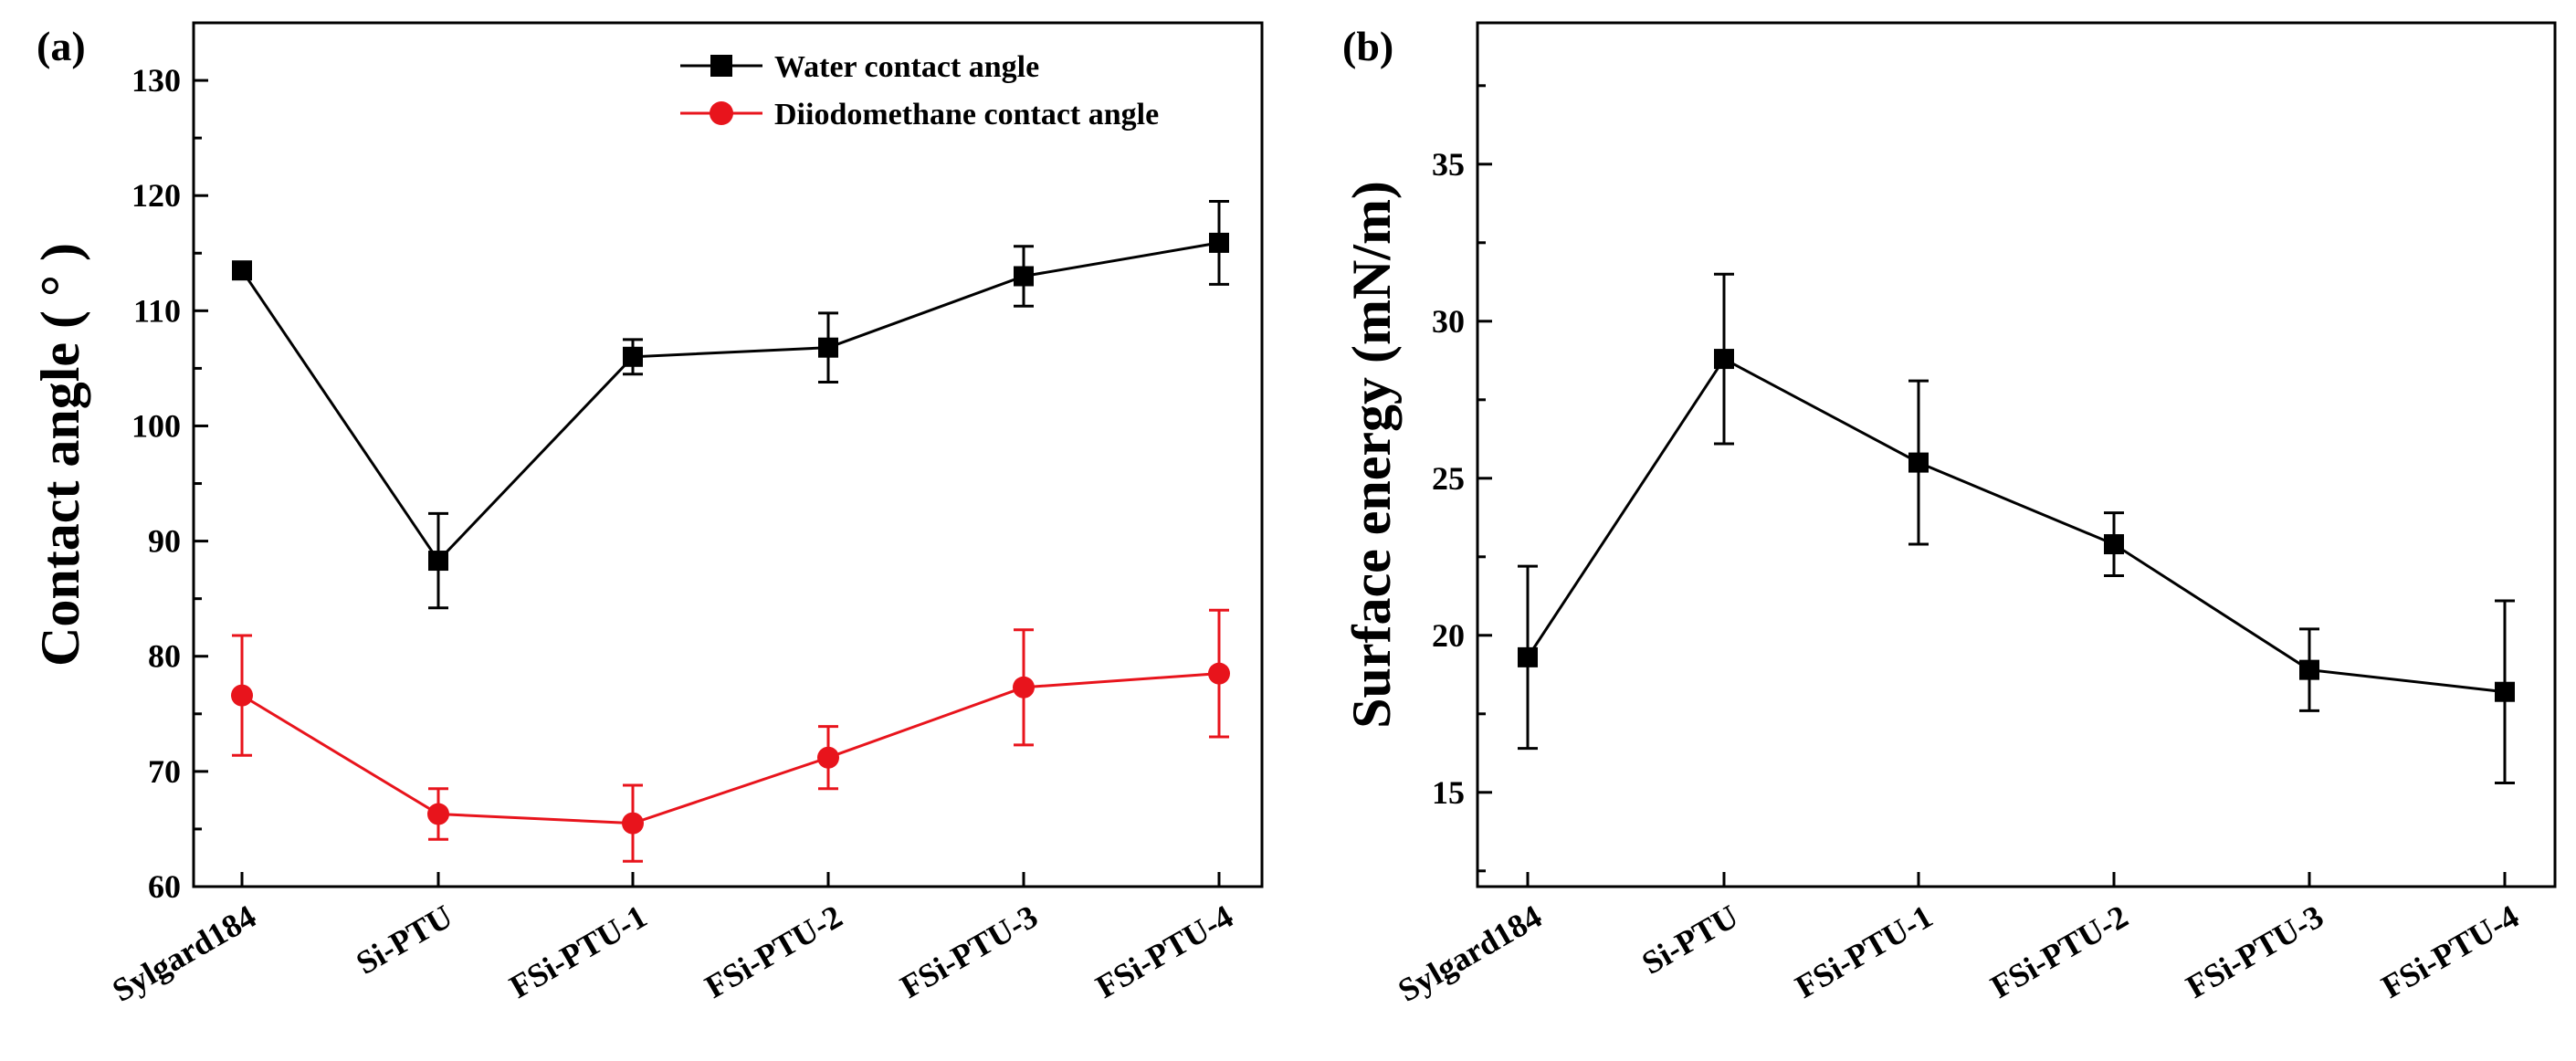 This screenshot has width=2576, height=1061. Describe the element at coordinates (1448, 164) in the screenshot. I see `y-tick-label: 35` at that location.